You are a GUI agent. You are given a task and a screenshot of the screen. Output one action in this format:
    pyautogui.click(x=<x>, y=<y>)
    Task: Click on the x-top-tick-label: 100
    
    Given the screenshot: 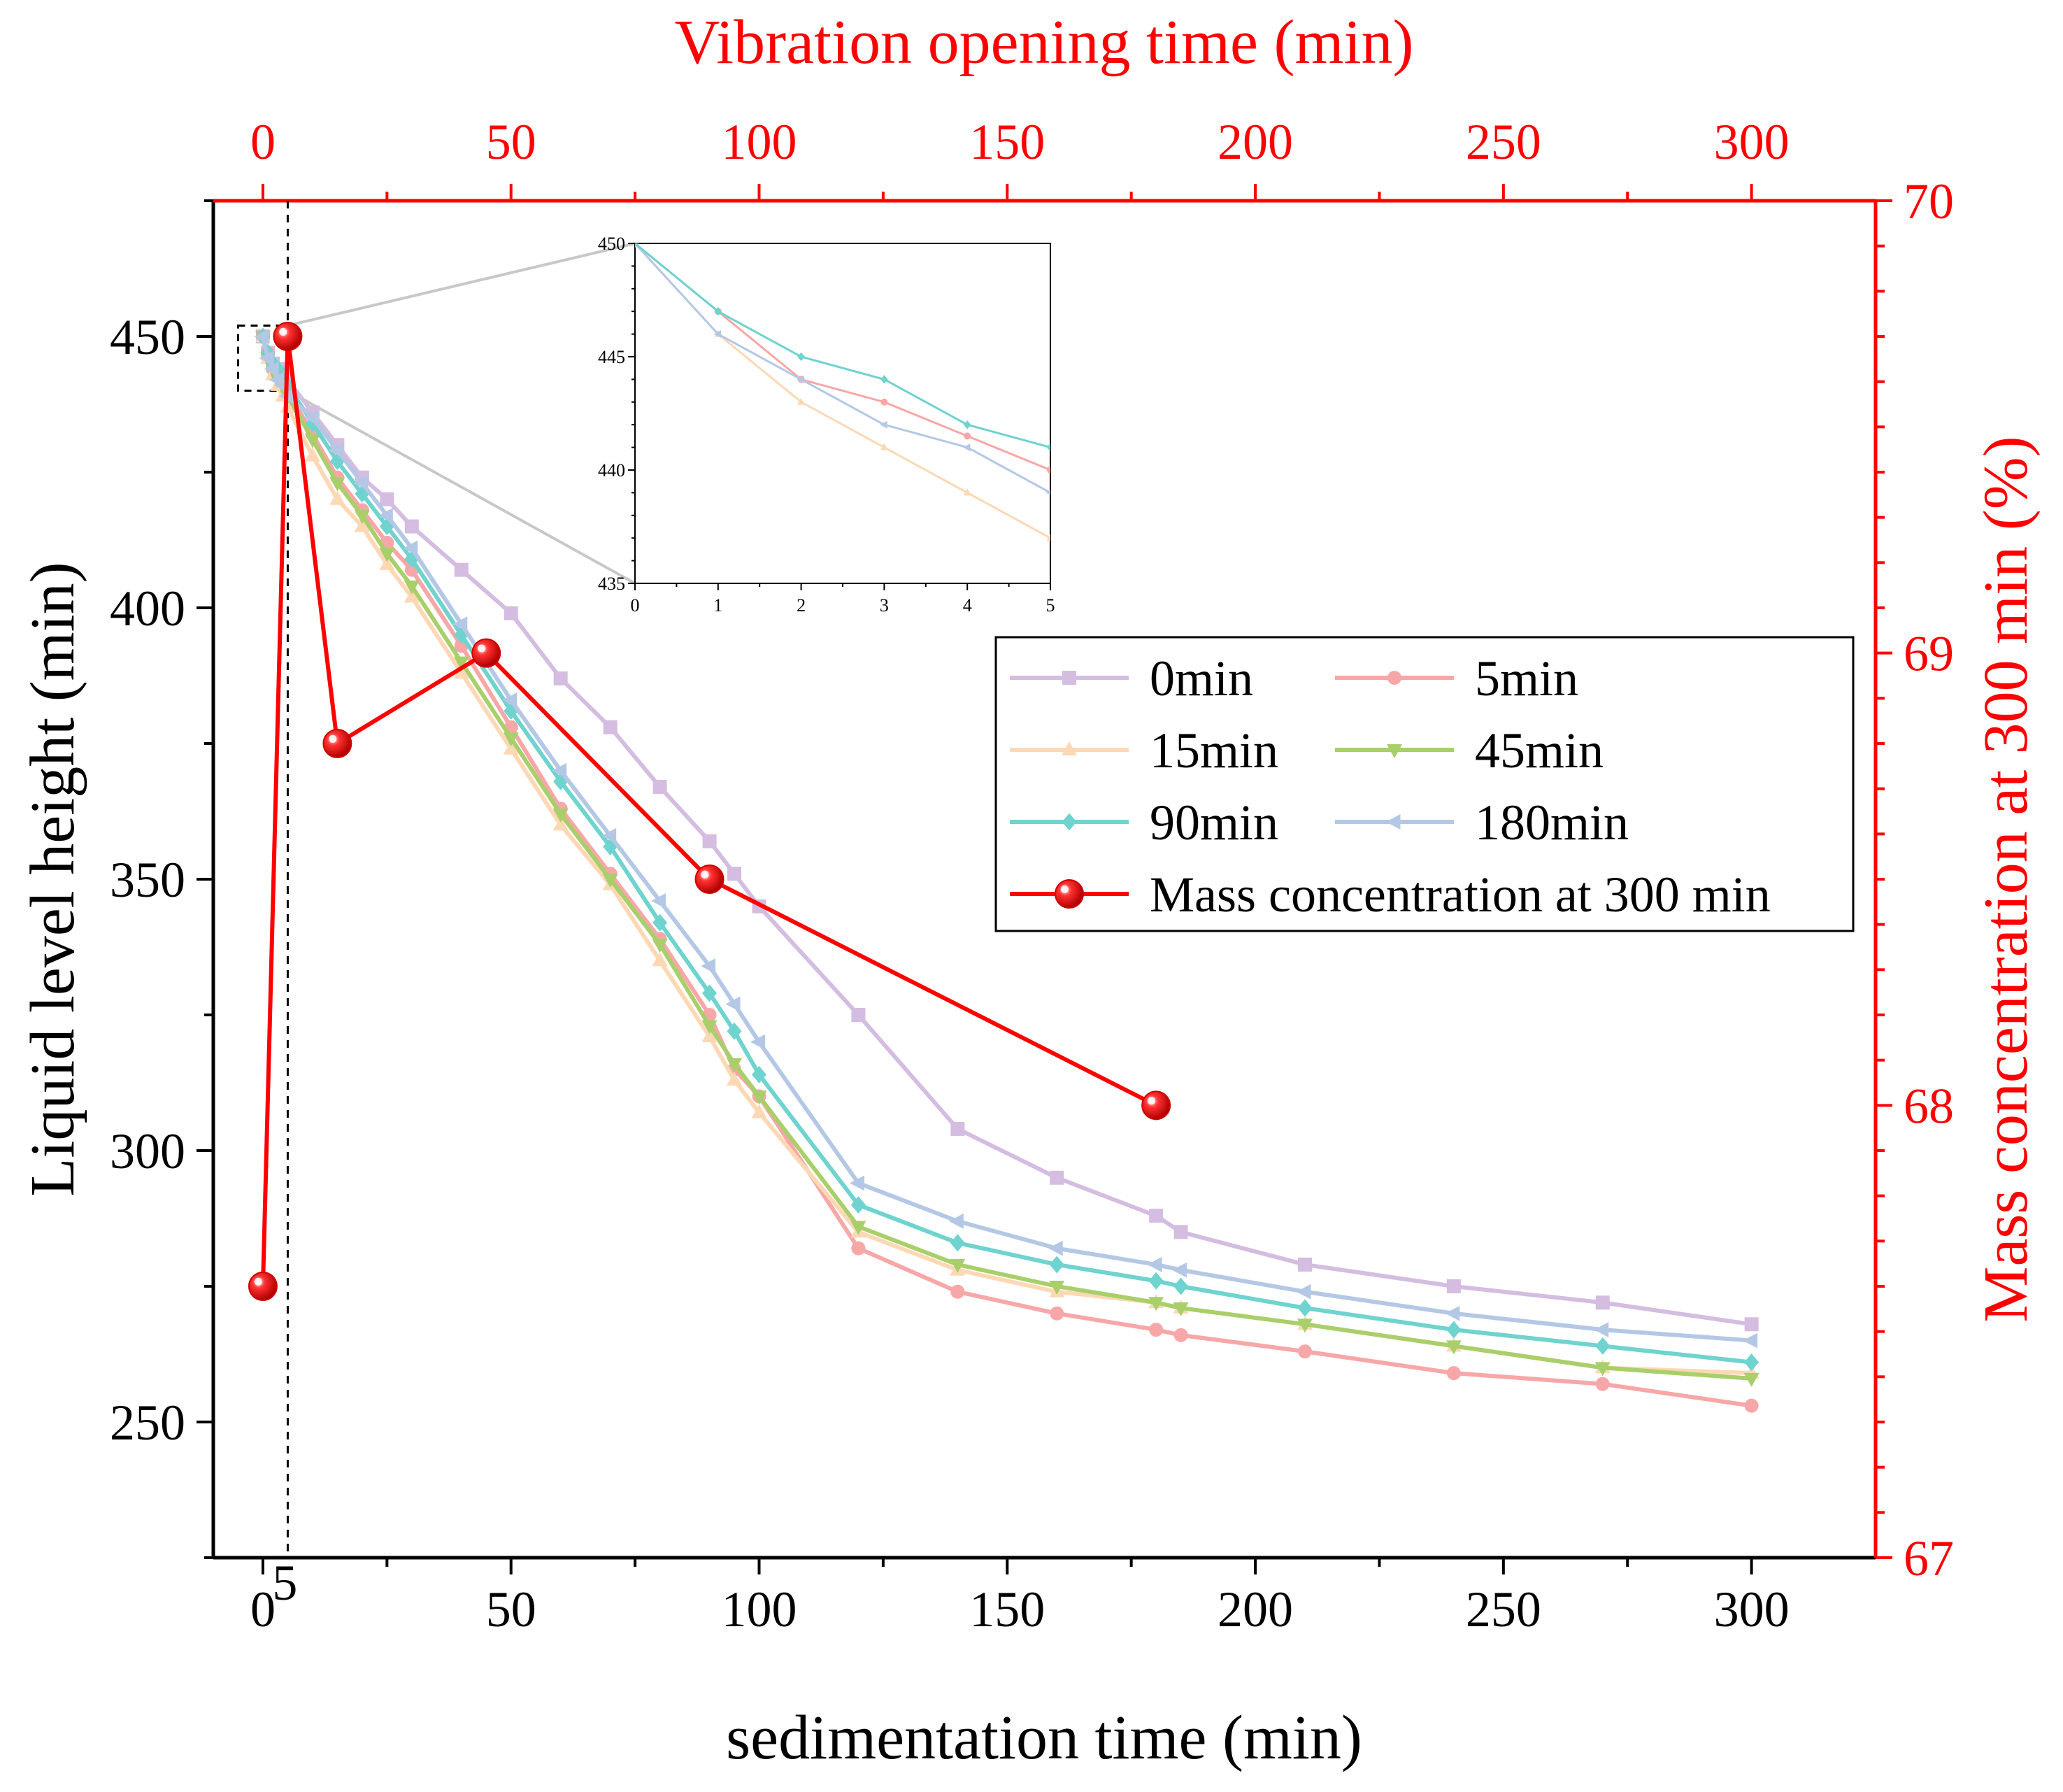 What is the action you would take?
    pyautogui.click(x=759, y=142)
    